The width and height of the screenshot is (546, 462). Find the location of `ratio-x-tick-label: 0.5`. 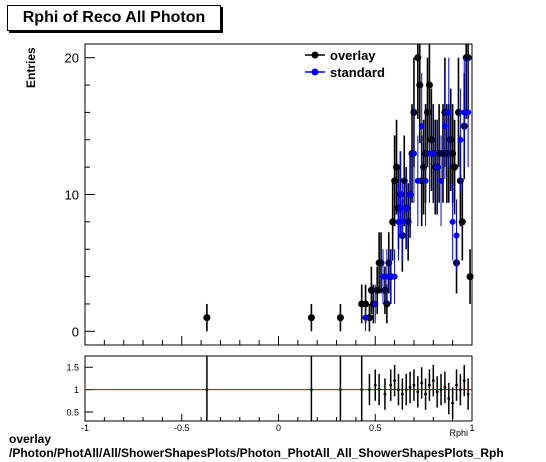

ratio-x-tick-label: 0.5 is located at coordinates (375, 428).